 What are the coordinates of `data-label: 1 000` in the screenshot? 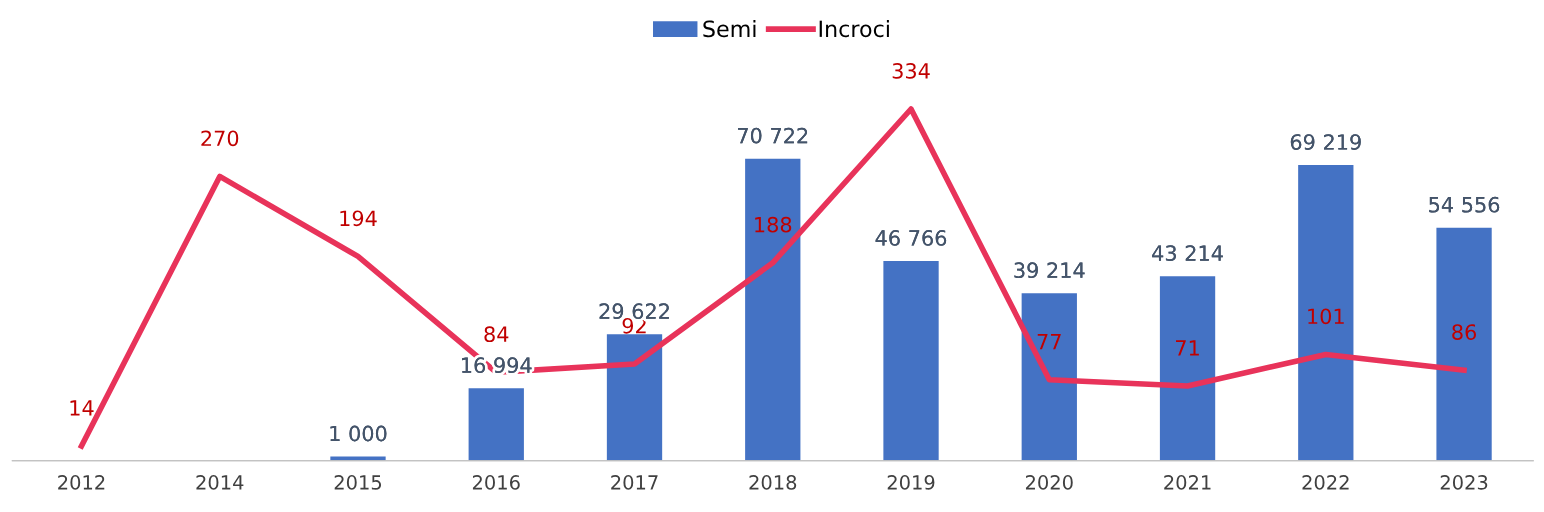 It's located at (358, 433).